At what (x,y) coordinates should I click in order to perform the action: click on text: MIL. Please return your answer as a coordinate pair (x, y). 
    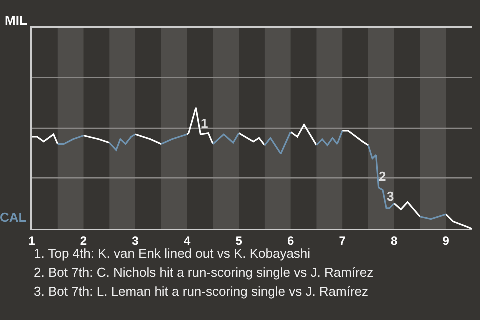
    Looking at the image, I should click on (16, 20).